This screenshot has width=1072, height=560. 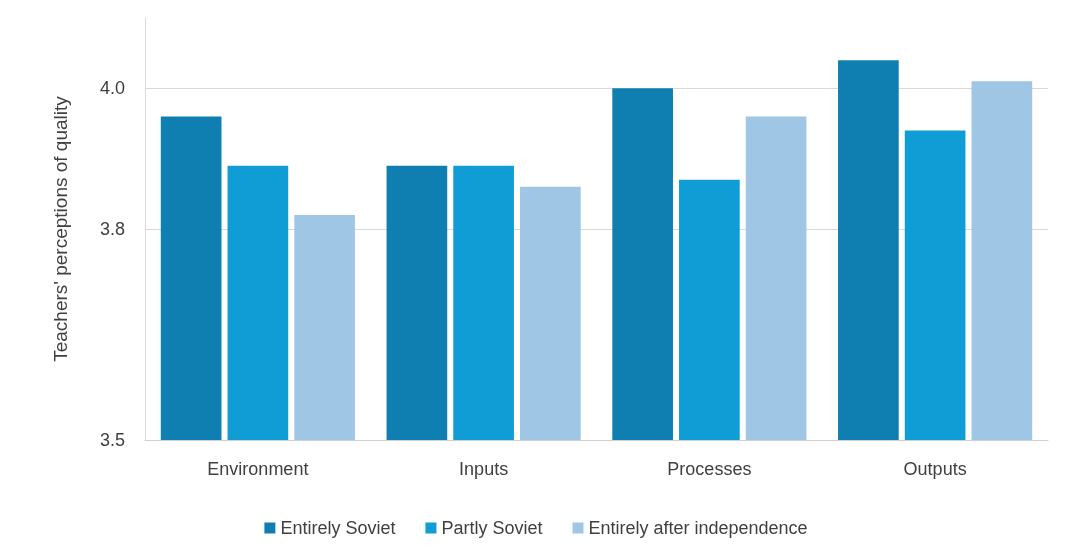 I want to click on x-tick-label: Inputs, so click(x=484, y=469).